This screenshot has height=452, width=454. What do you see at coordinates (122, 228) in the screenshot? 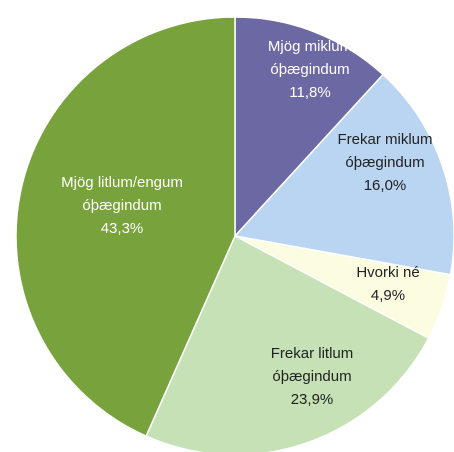
I see `slice-value-label: 43,3%` at bounding box center [122, 228].